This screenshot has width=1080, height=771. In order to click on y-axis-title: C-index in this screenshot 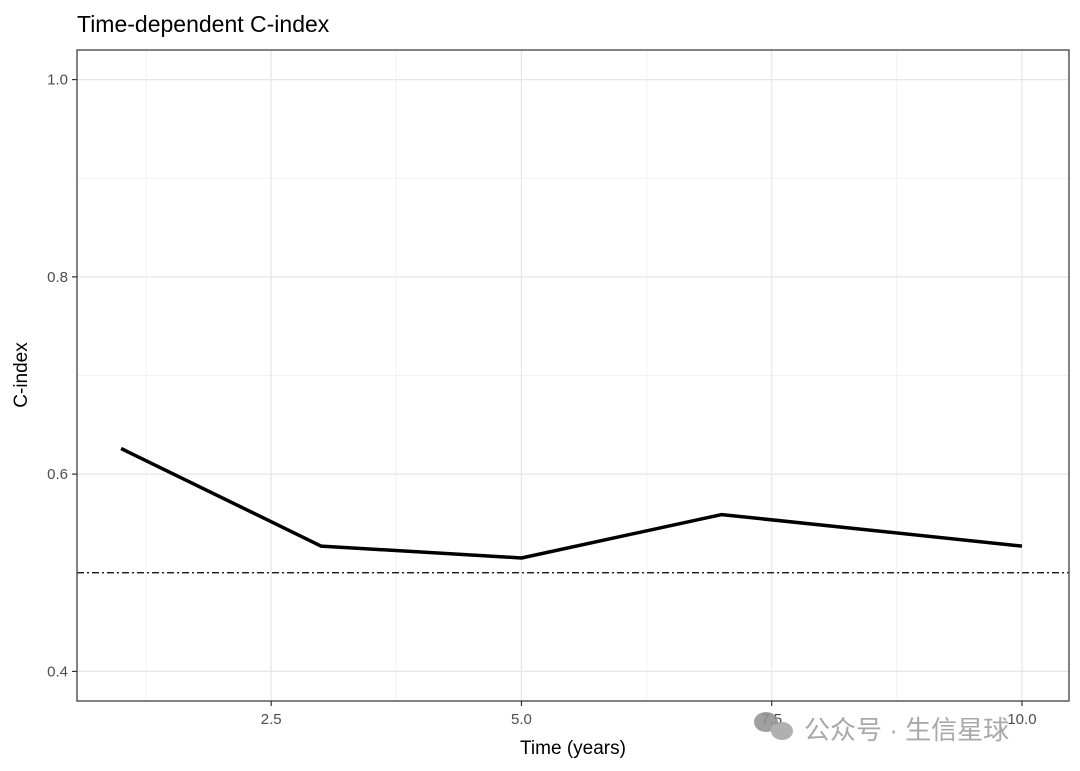, I will do `click(21, 375)`.